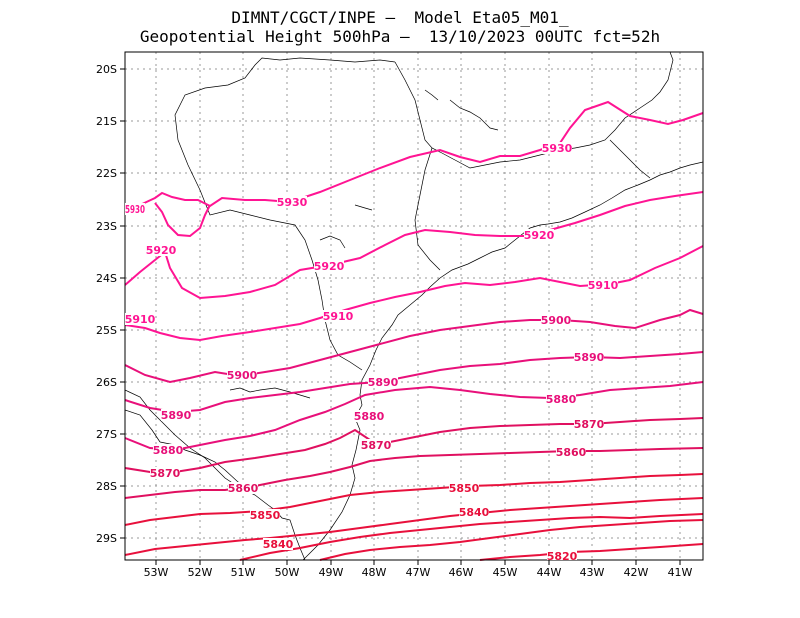 Image resolution: width=800 pixels, height=618 pixels. What do you see at coordinates (562, 556) in the screenshot?
I see `contour-label: 5820` at bounding box center [562, 556].